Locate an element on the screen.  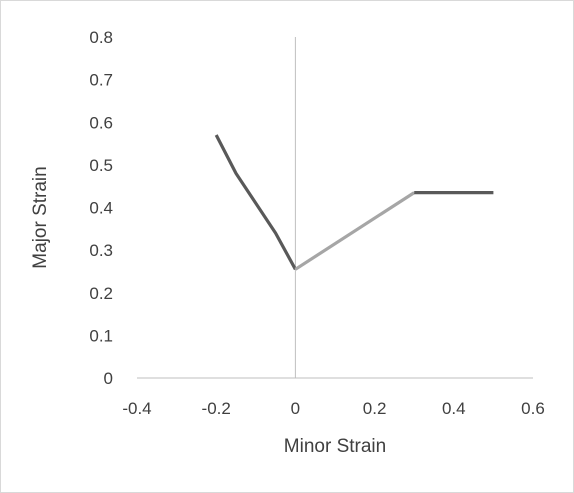
y-tick-label: 0.7 is located at coordinates (101, 80).